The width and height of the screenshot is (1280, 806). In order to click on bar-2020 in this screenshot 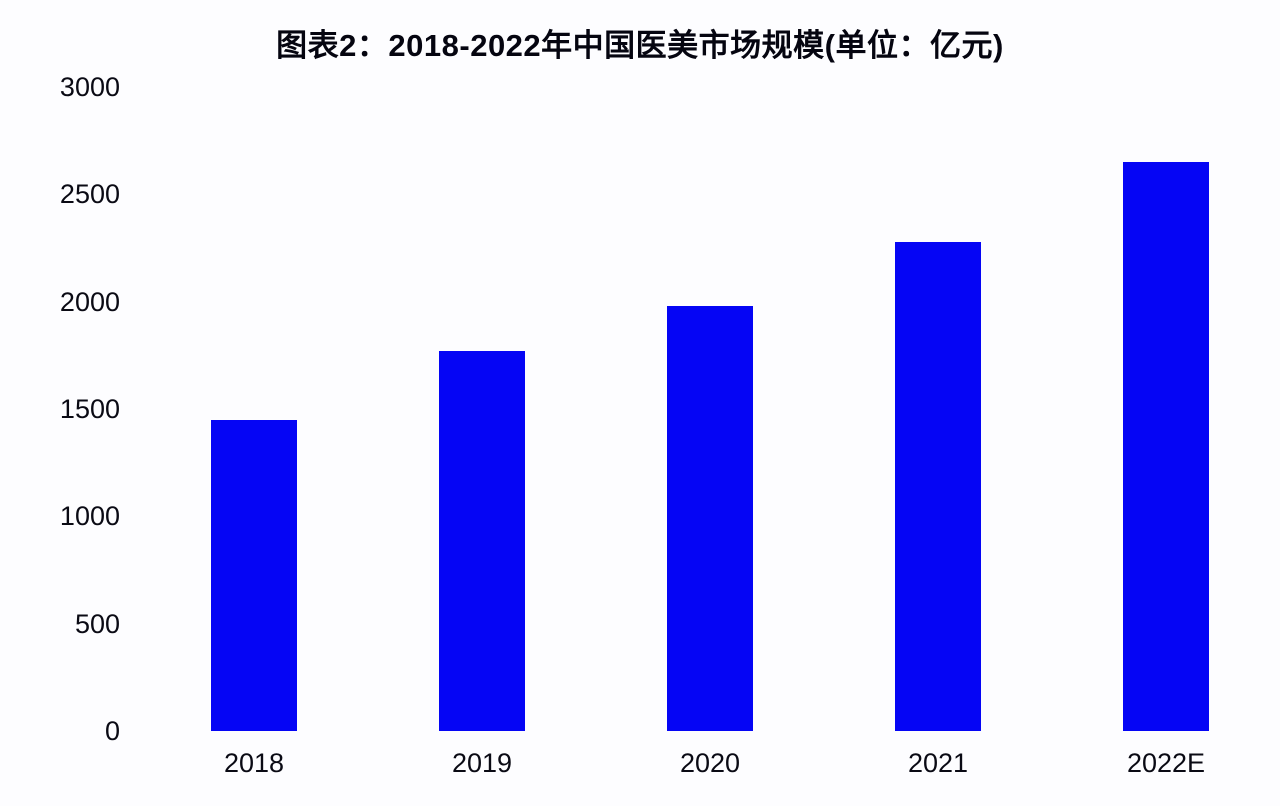, I will do `click(710, 518)`.